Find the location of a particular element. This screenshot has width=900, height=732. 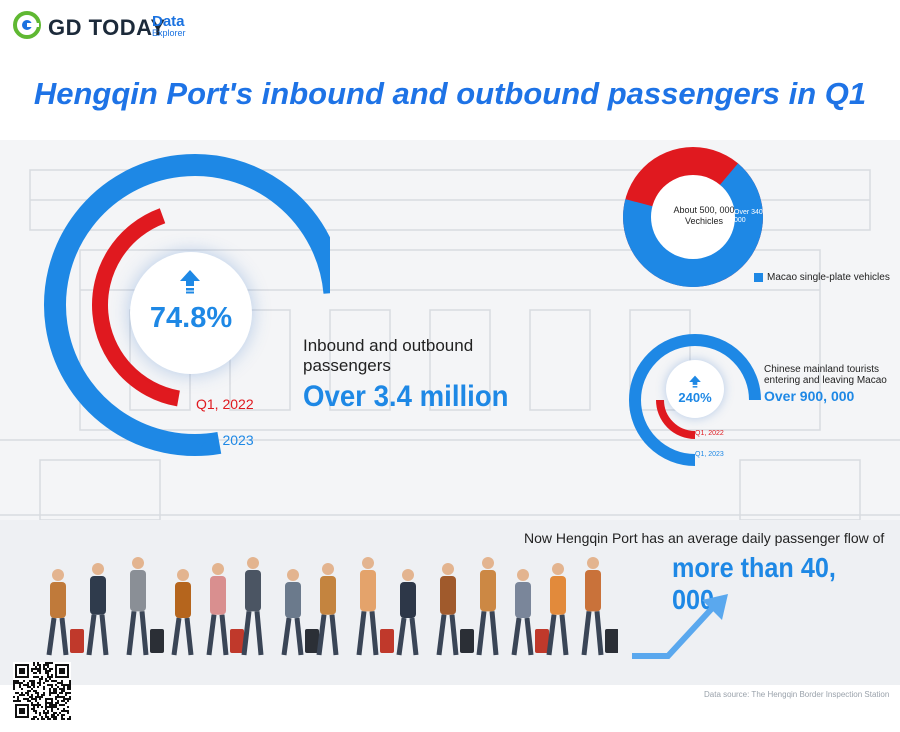

vehicles-total-text: About 500, 000 Vechicles is located at coordinates (704, 215).